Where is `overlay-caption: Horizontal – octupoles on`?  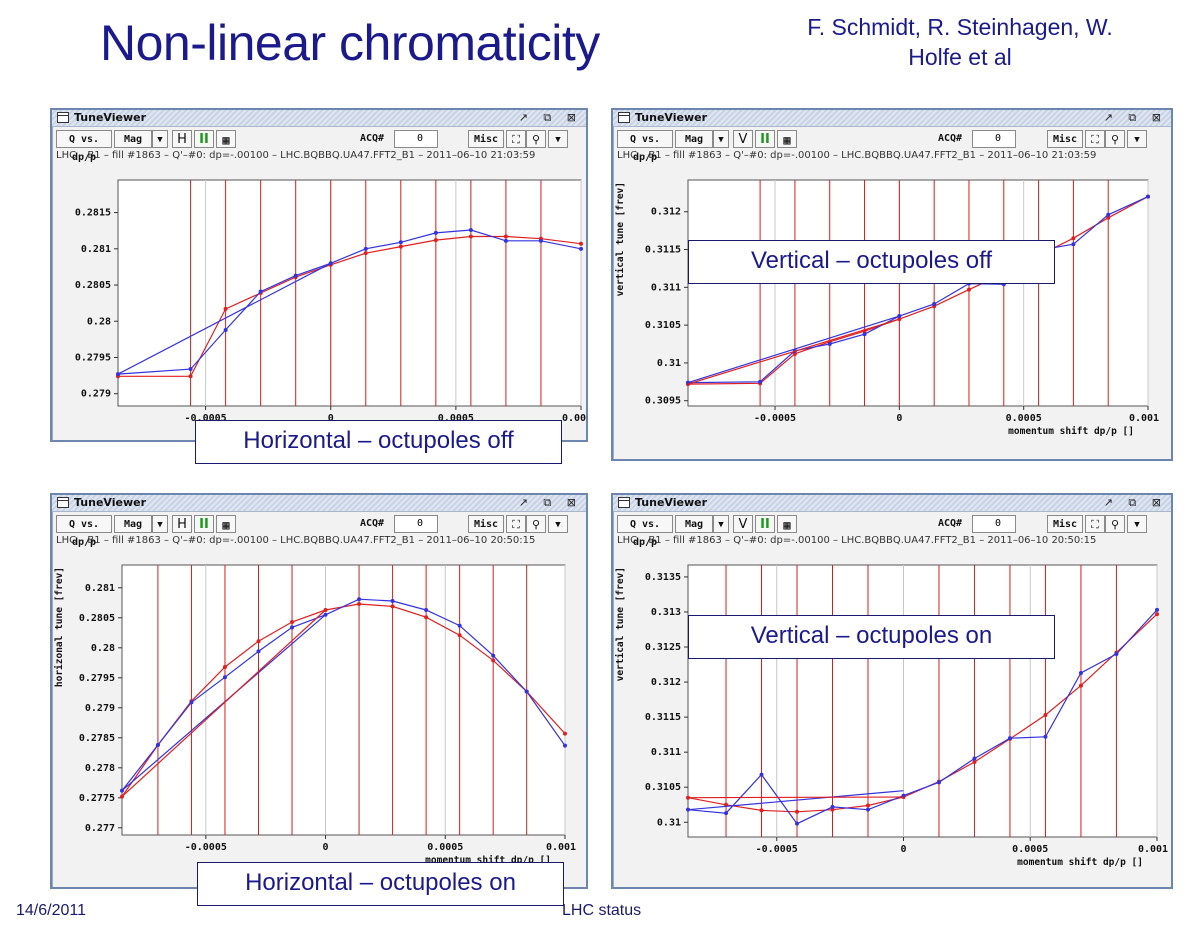 overlay-caption: Horizontal – octupoles on is located at coordinates (380, 884).